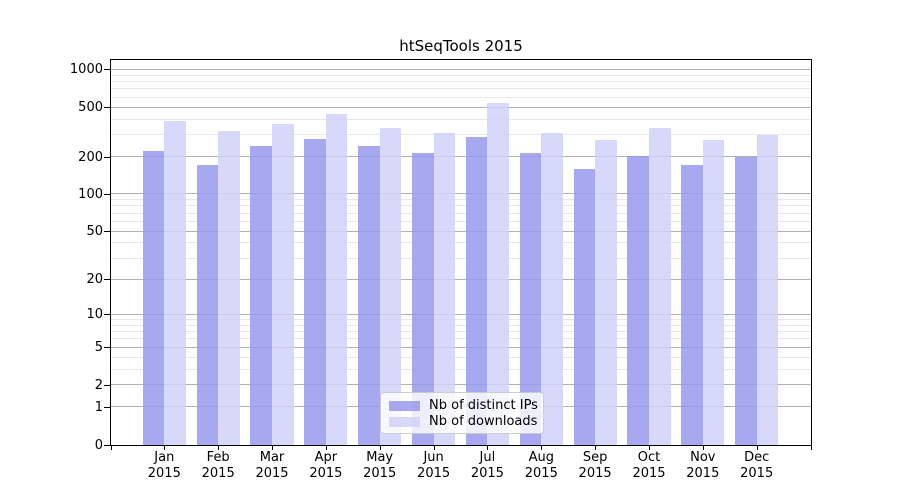 The width and height of the screenshot is (900, 500). I want to click on y-tick-label: 5, so click(98, 348).